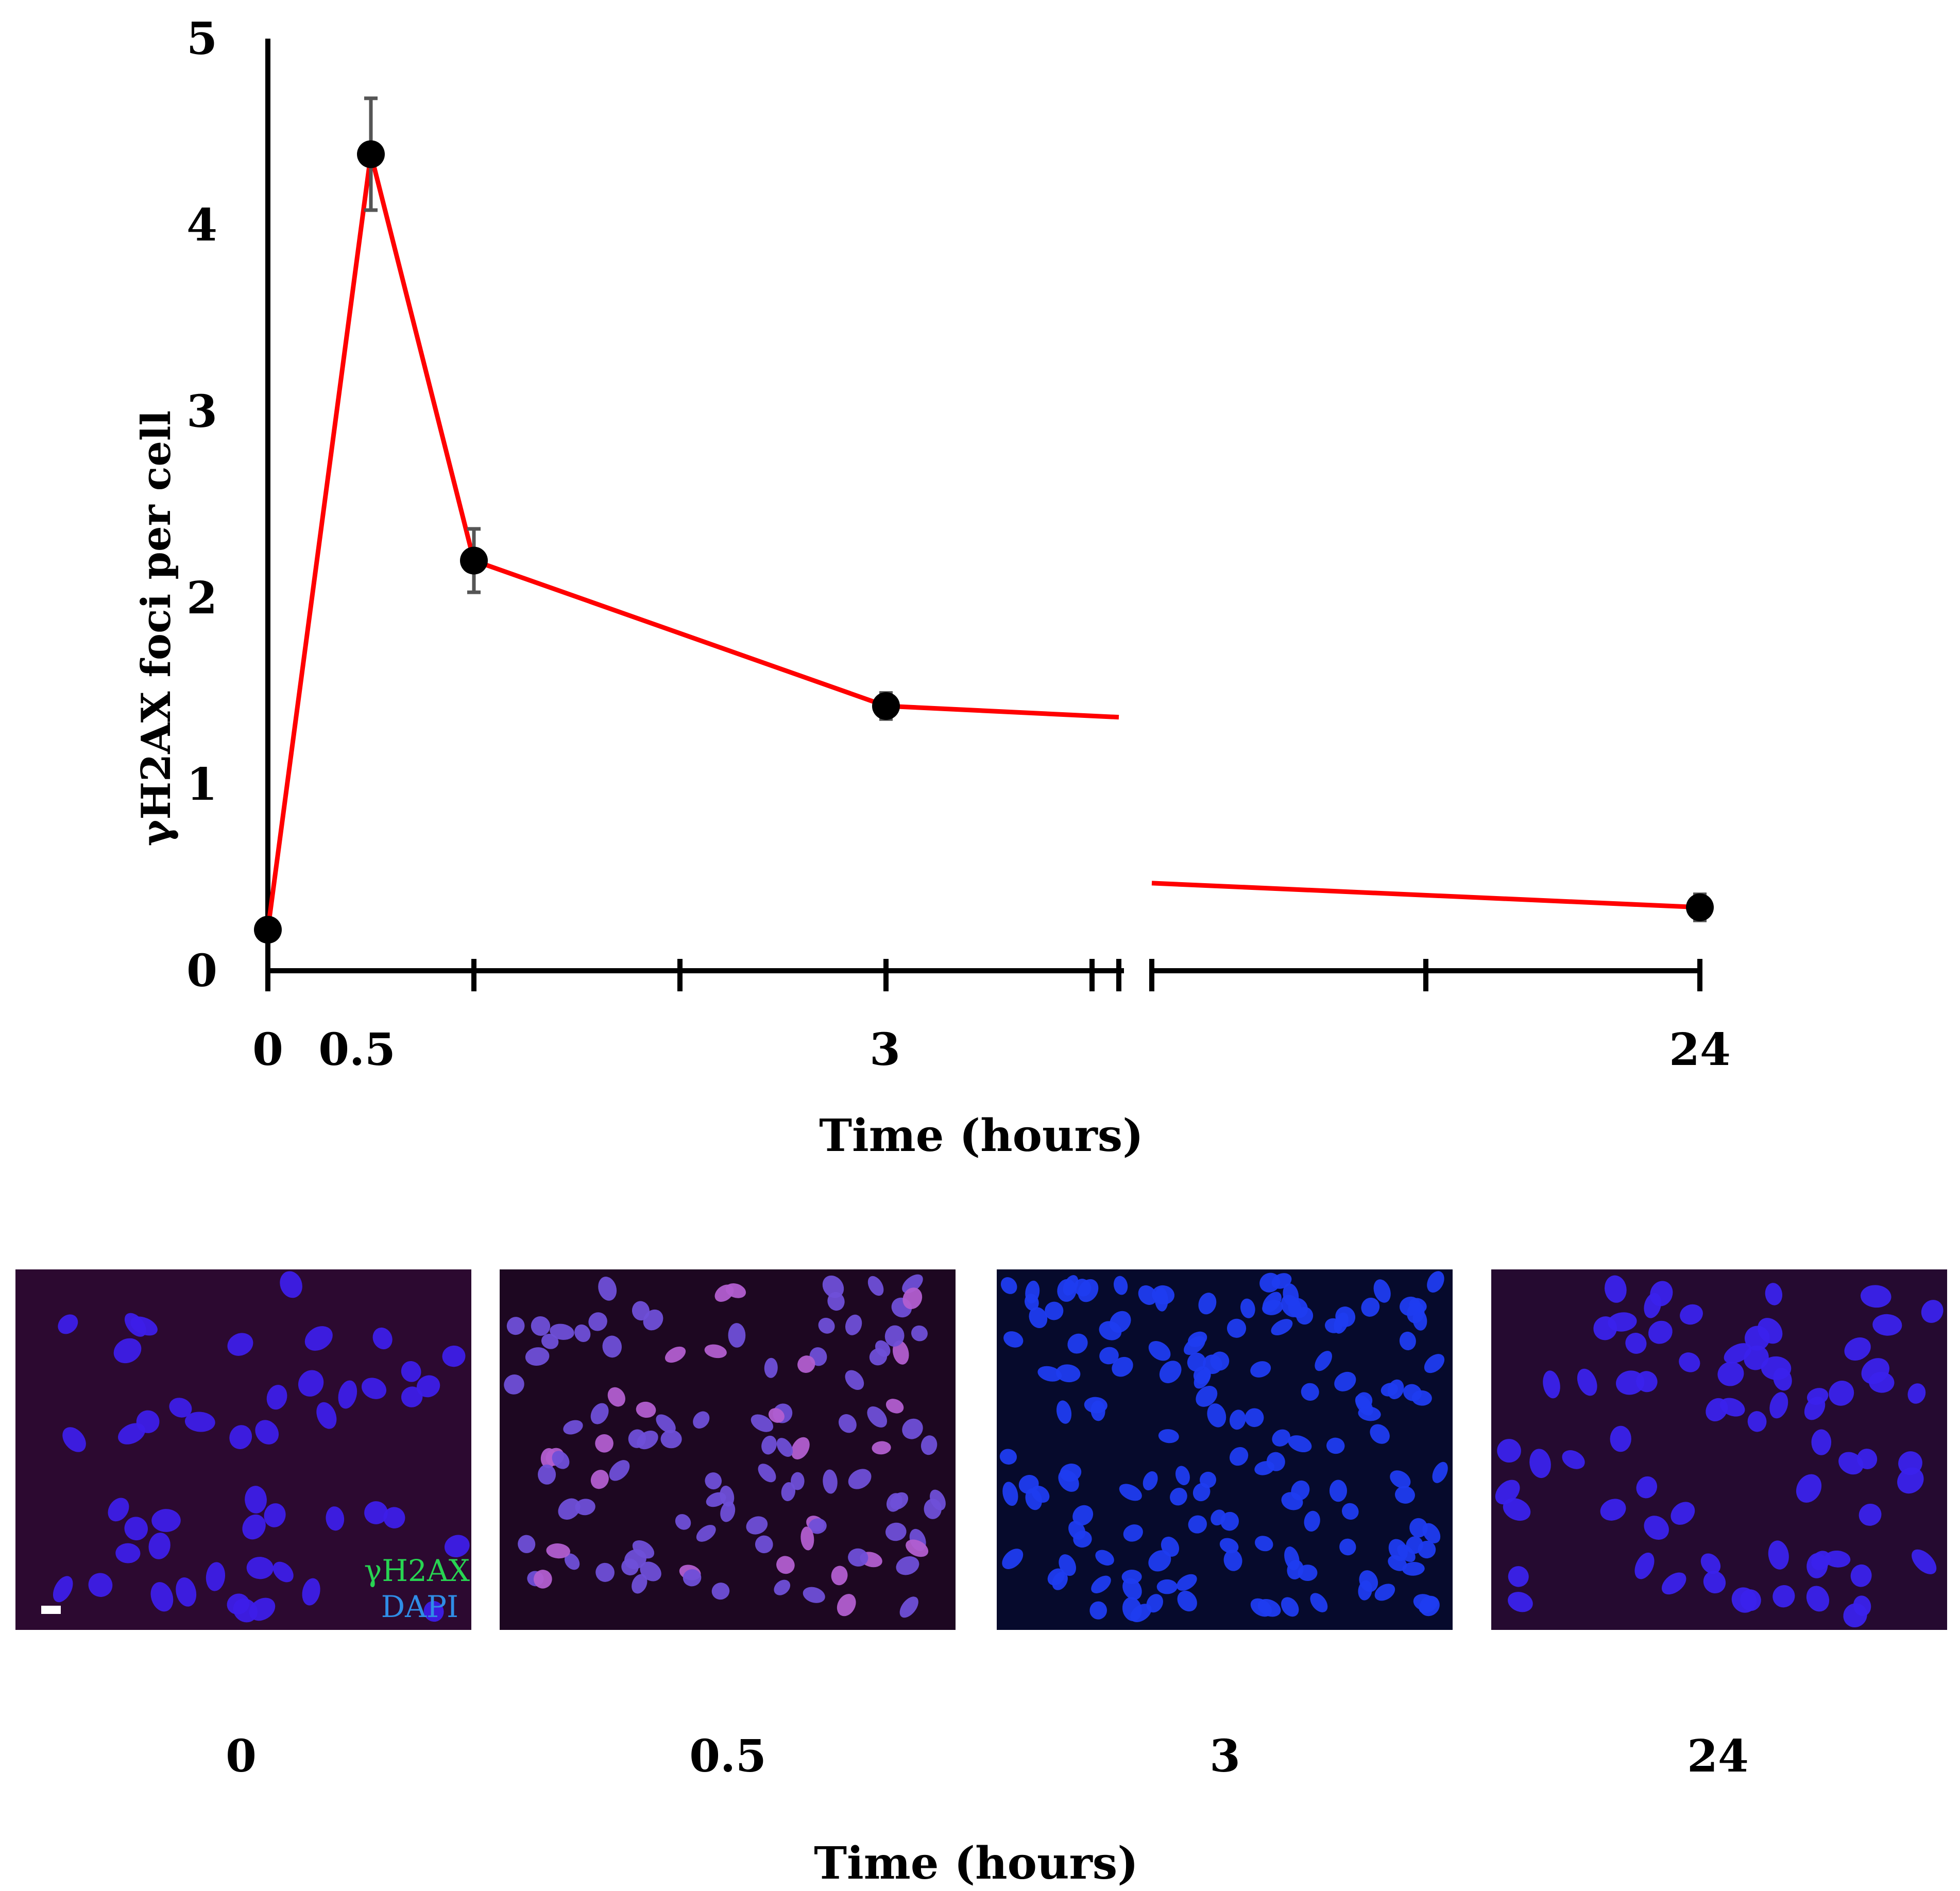 Image resolution: width=1960 pixels, height=1891 pixels. What do you see at coordinates (242, 1756) in the screenshot?
I see `panel-label-0: 0` at bounding box center [242, 1756].